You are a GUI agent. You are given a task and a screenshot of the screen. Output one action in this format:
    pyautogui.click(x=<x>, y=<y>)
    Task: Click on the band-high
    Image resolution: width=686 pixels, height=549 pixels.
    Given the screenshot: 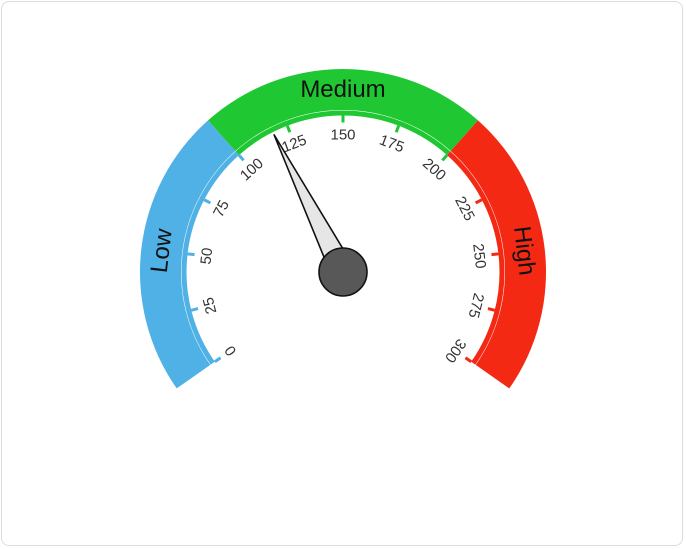 What is the action you would take?
    pyautogui.click(x=498, y=254)
    